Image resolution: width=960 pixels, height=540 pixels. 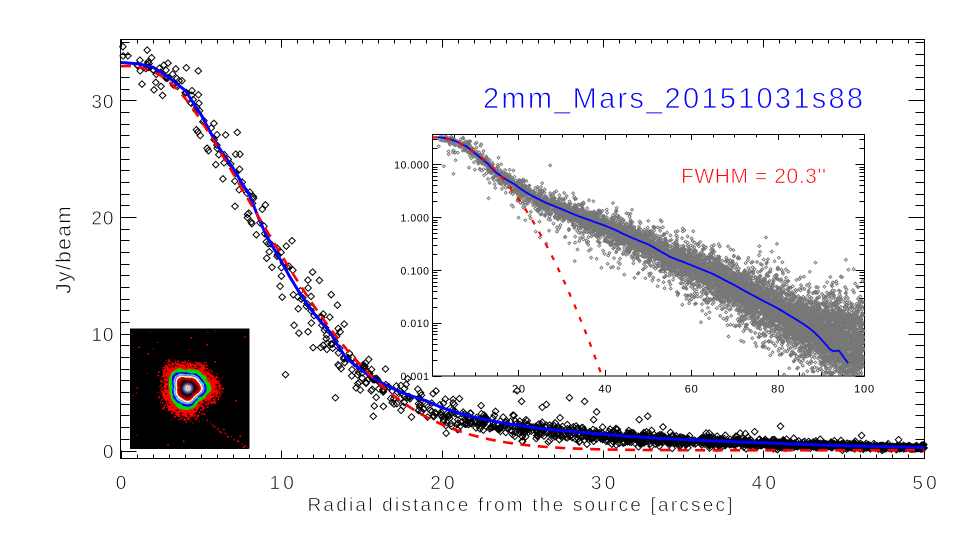 I want to click on svg-text: Jy/beam, so click(x=63, y=250).